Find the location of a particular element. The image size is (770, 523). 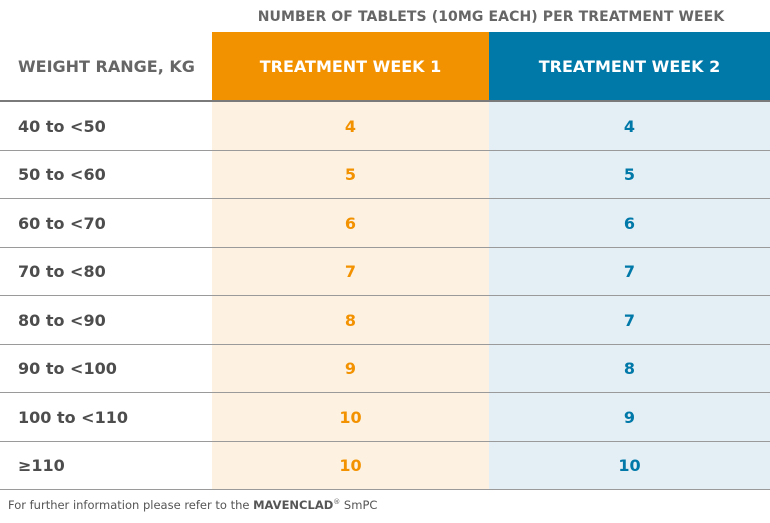

table-row: 90 to <100 9 8 is located at coordinates (385, 368).